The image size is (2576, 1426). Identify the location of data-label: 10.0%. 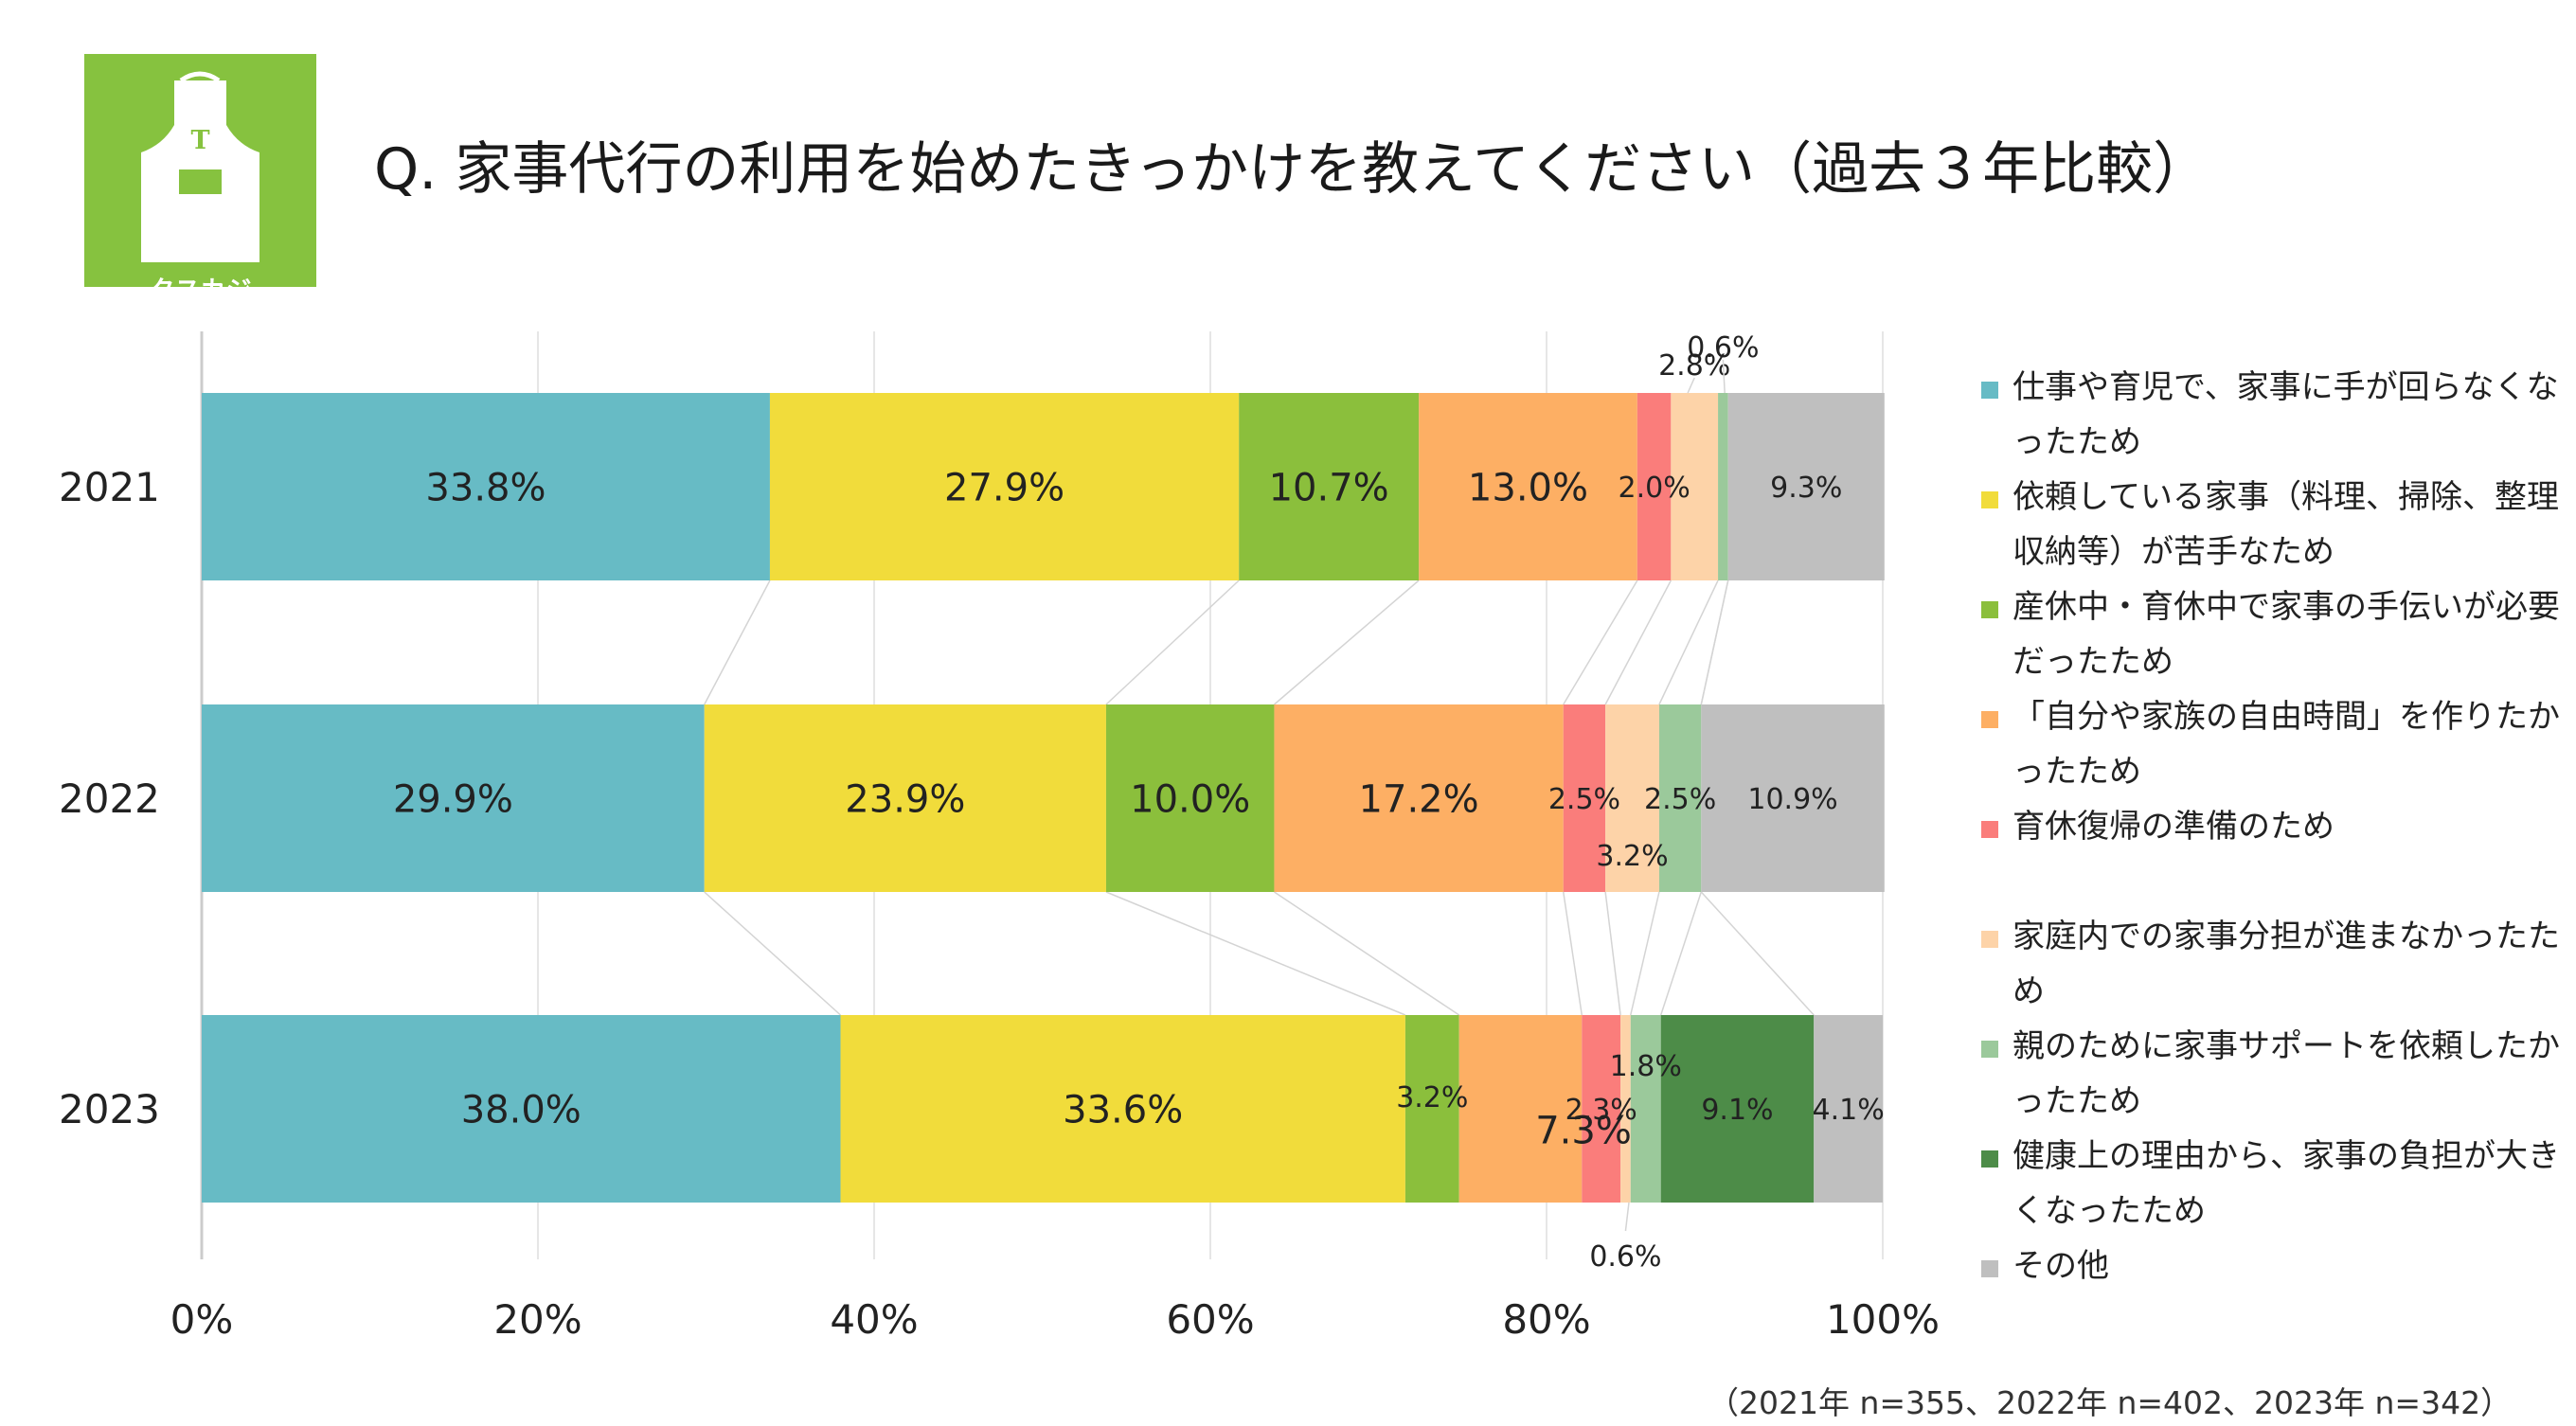
(1190, 799).